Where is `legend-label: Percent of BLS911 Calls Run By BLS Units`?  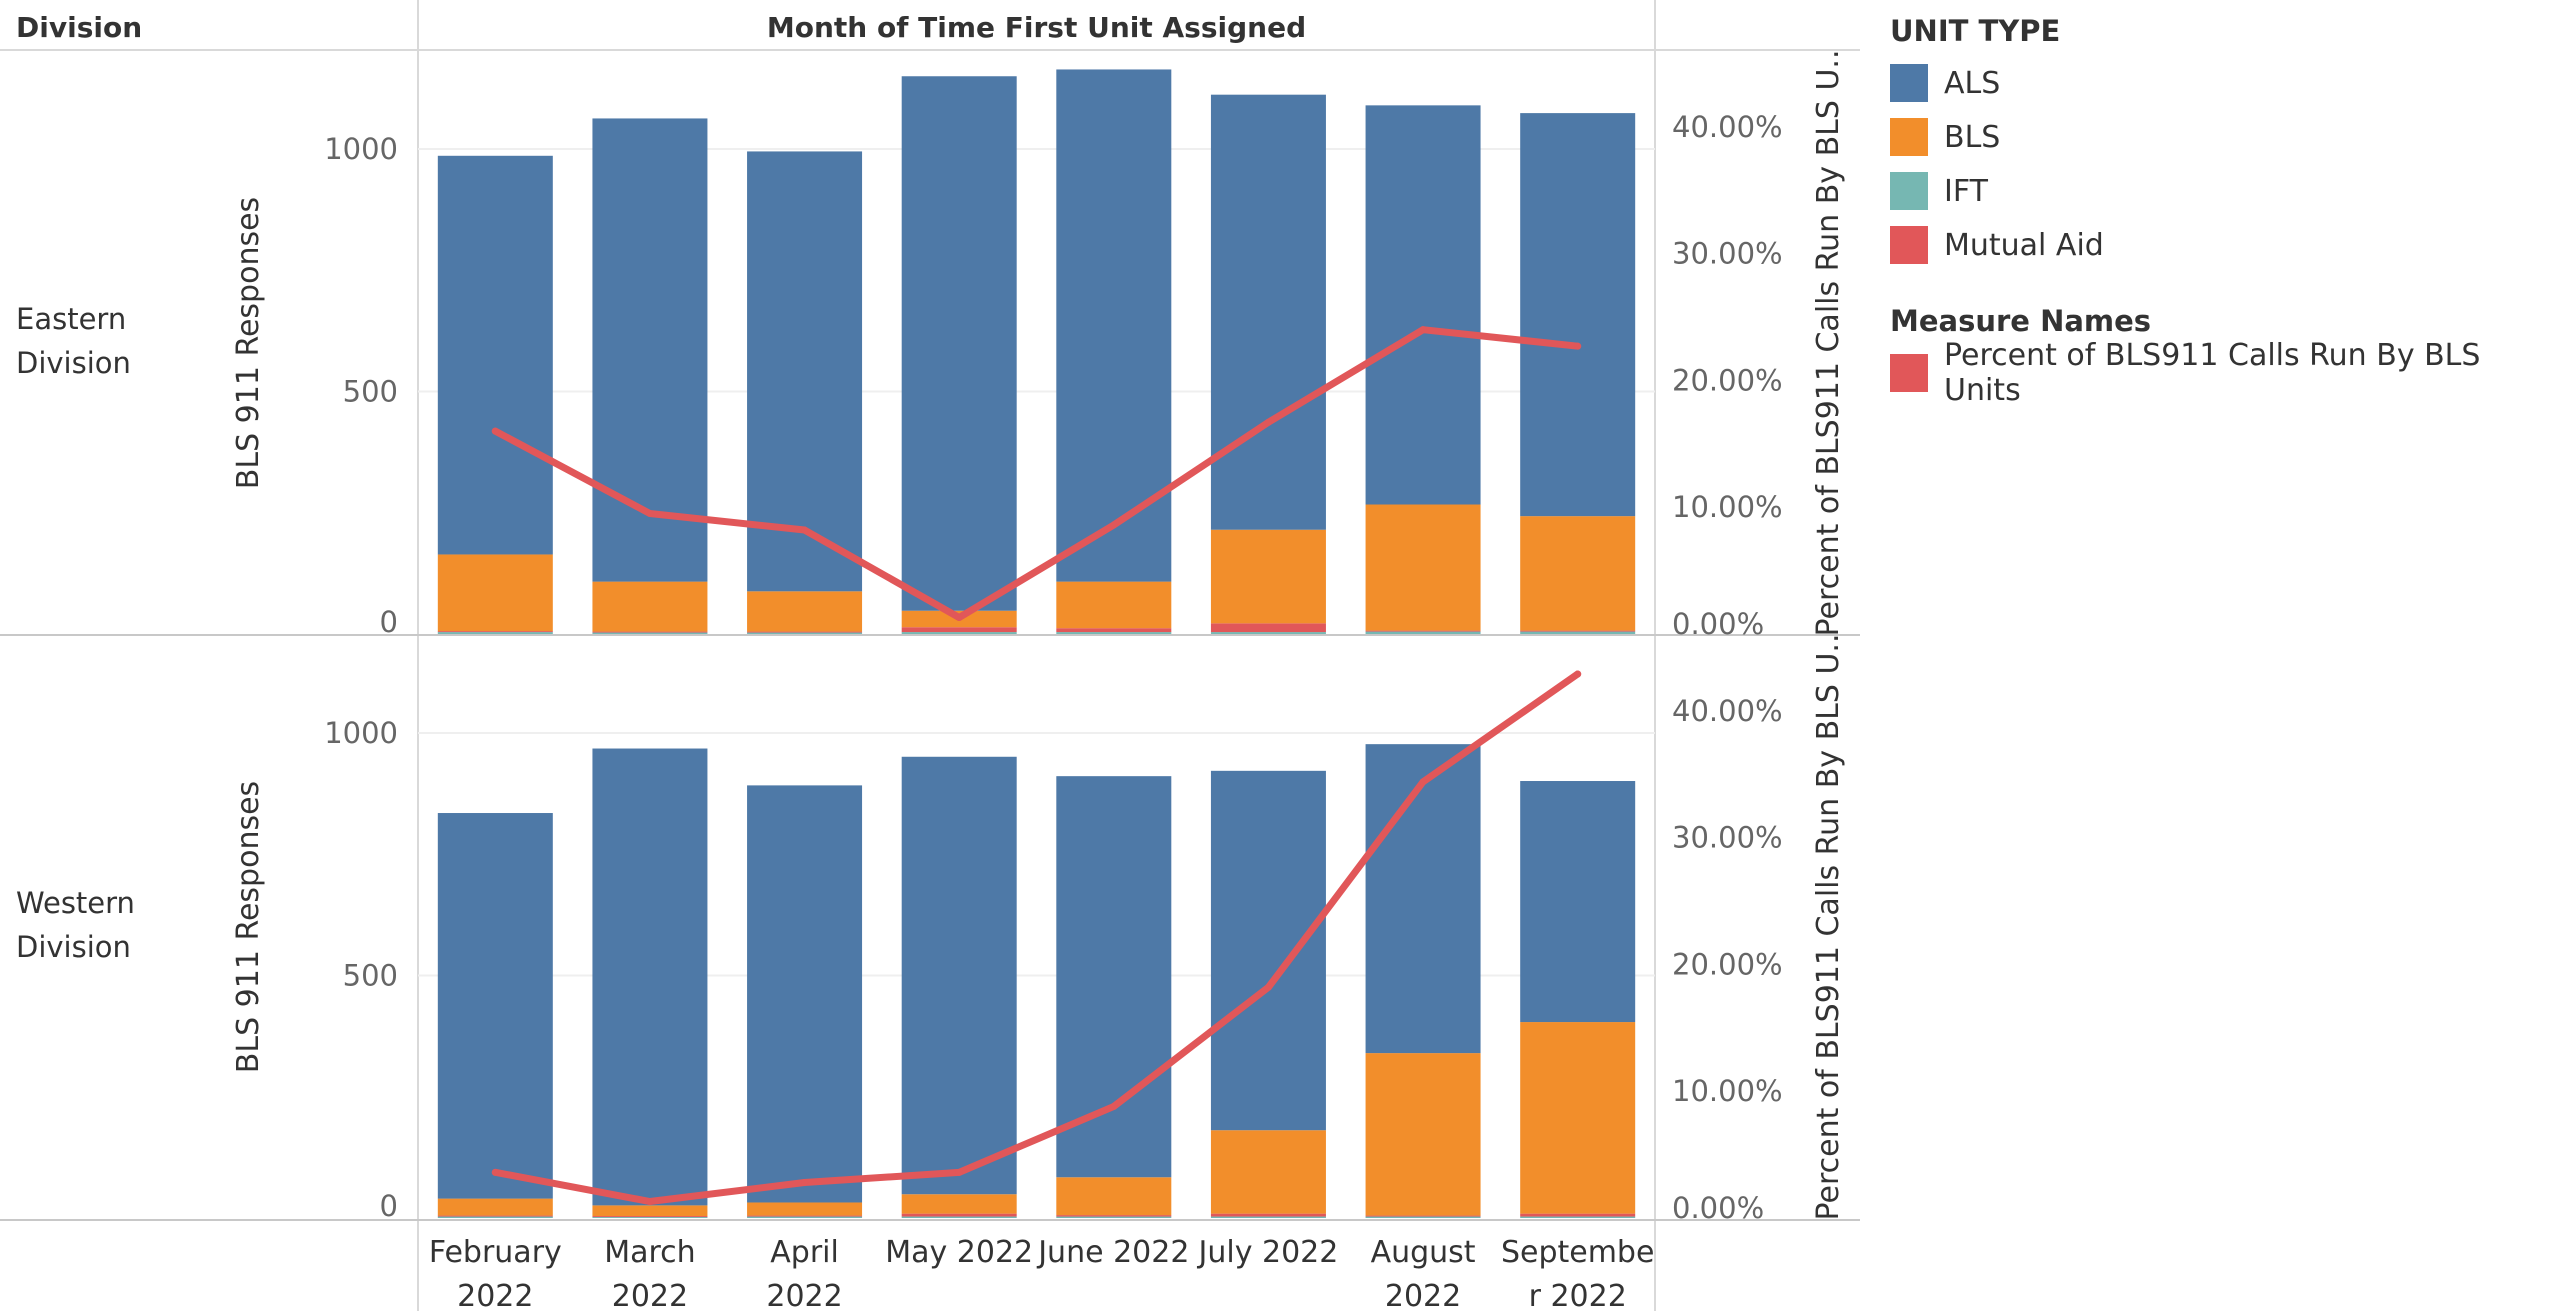
legend-label: Percent of BLS911 Calls Run By BLS Units is located at coordinates (2212, 373).